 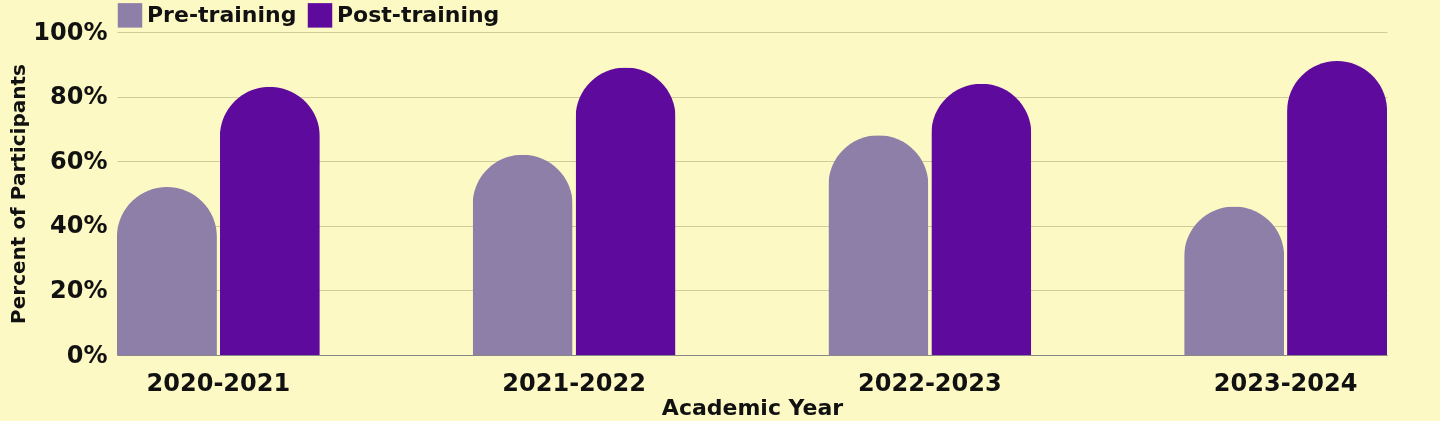 I want to click on y-tick-label: 20%, so click(x=79, y=289).